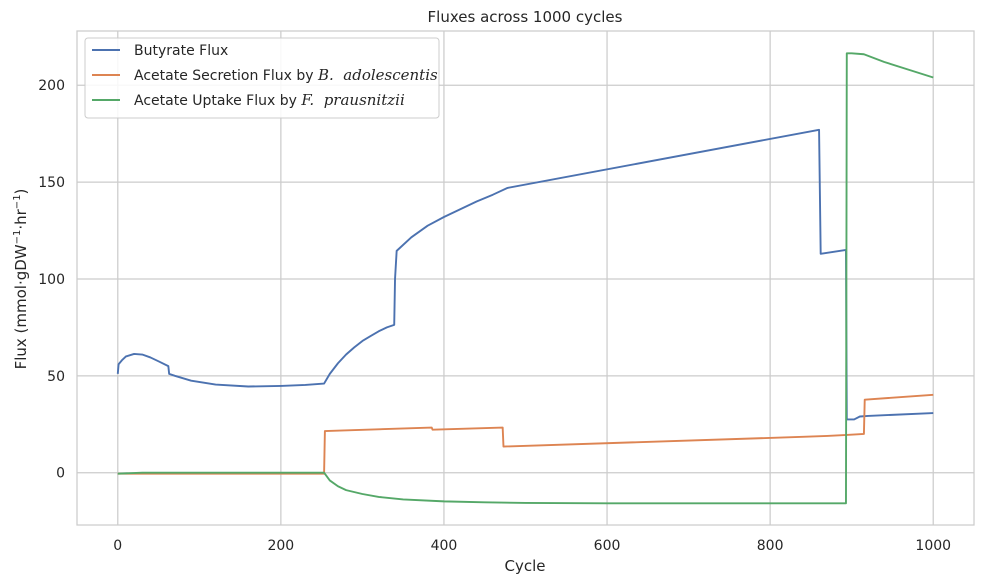 Image resolution: width=984 pixels, height=584 pixels. I want to click on y-tick-label: 50, so click(56, 377).